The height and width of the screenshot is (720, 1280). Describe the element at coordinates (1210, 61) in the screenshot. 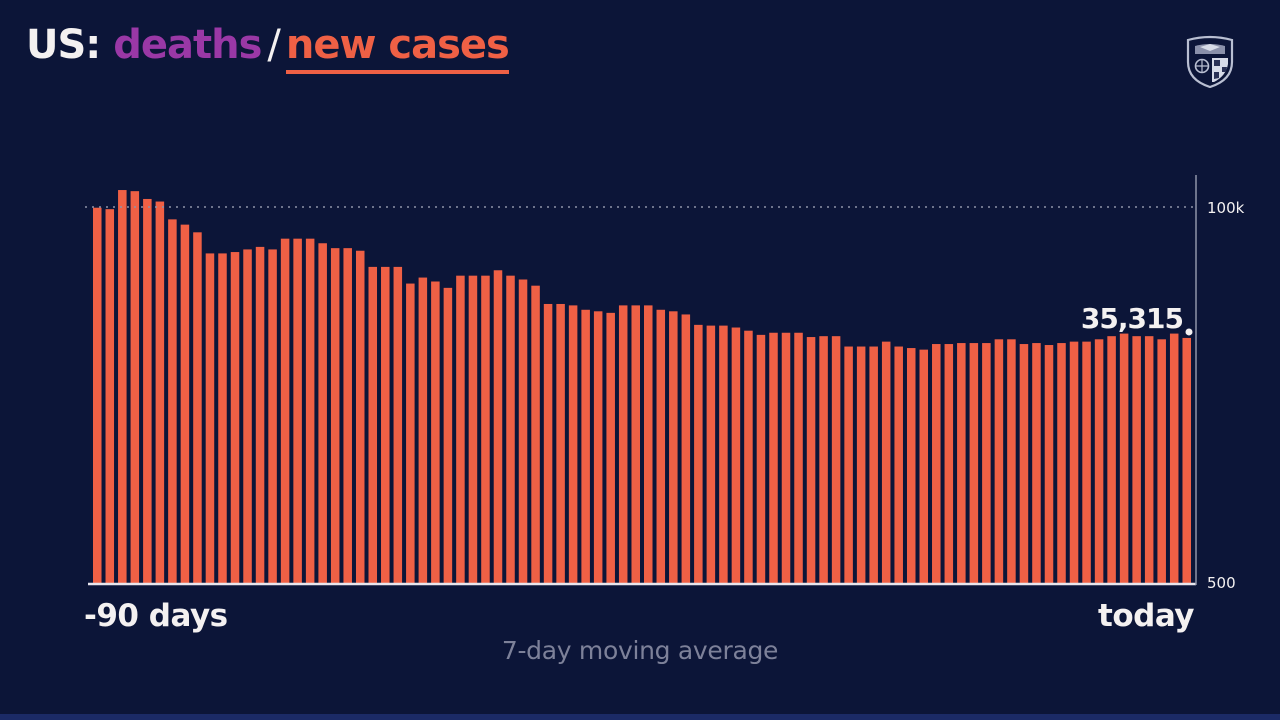

I see `university-shield-icon` at that location.